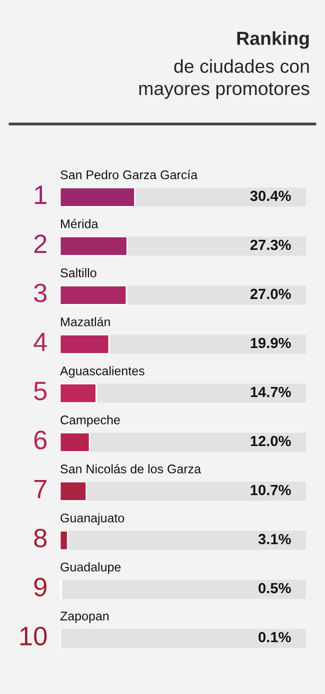 The width and height of the screenshot is (325, 694). Describe the element at coordinates (274, 588) in the screenshot. I see `data-label: 0.5%` at that location.